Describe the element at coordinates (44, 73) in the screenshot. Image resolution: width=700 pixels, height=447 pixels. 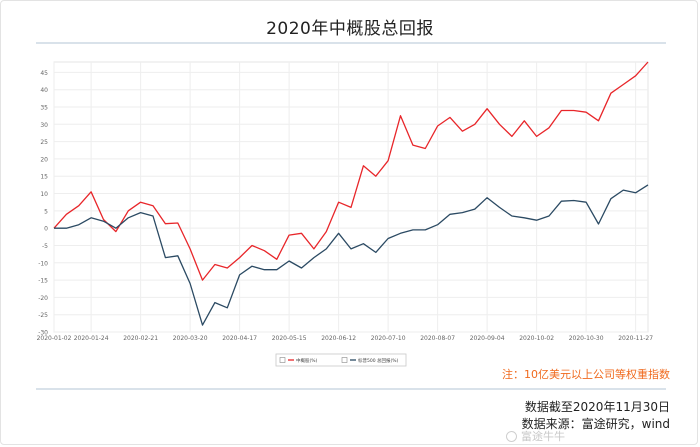
I see `y-tick-label: 45` at that location.